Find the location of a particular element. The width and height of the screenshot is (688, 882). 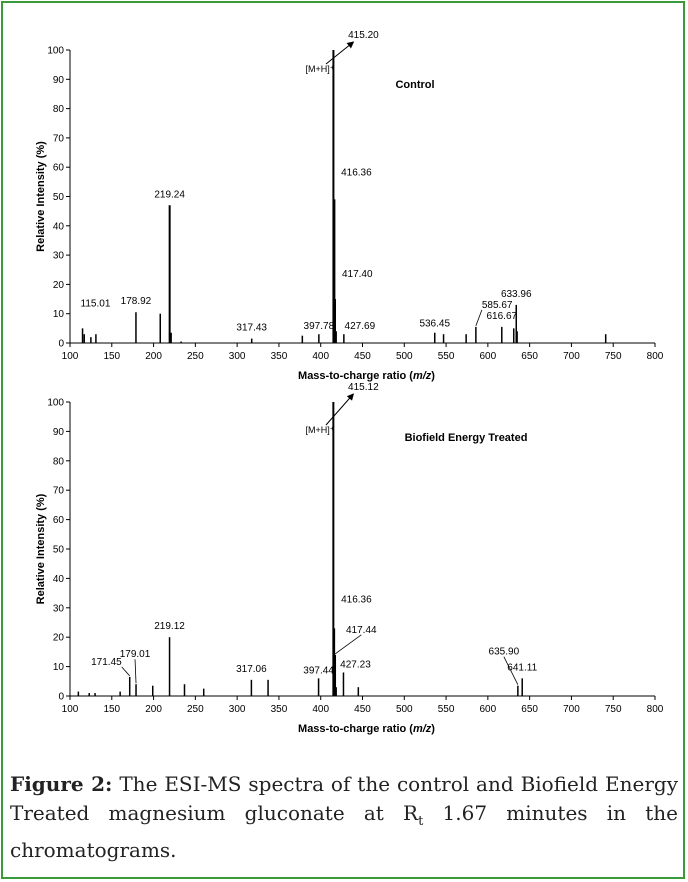

peak-label: 219.24 is located at coordinates (169, 194).